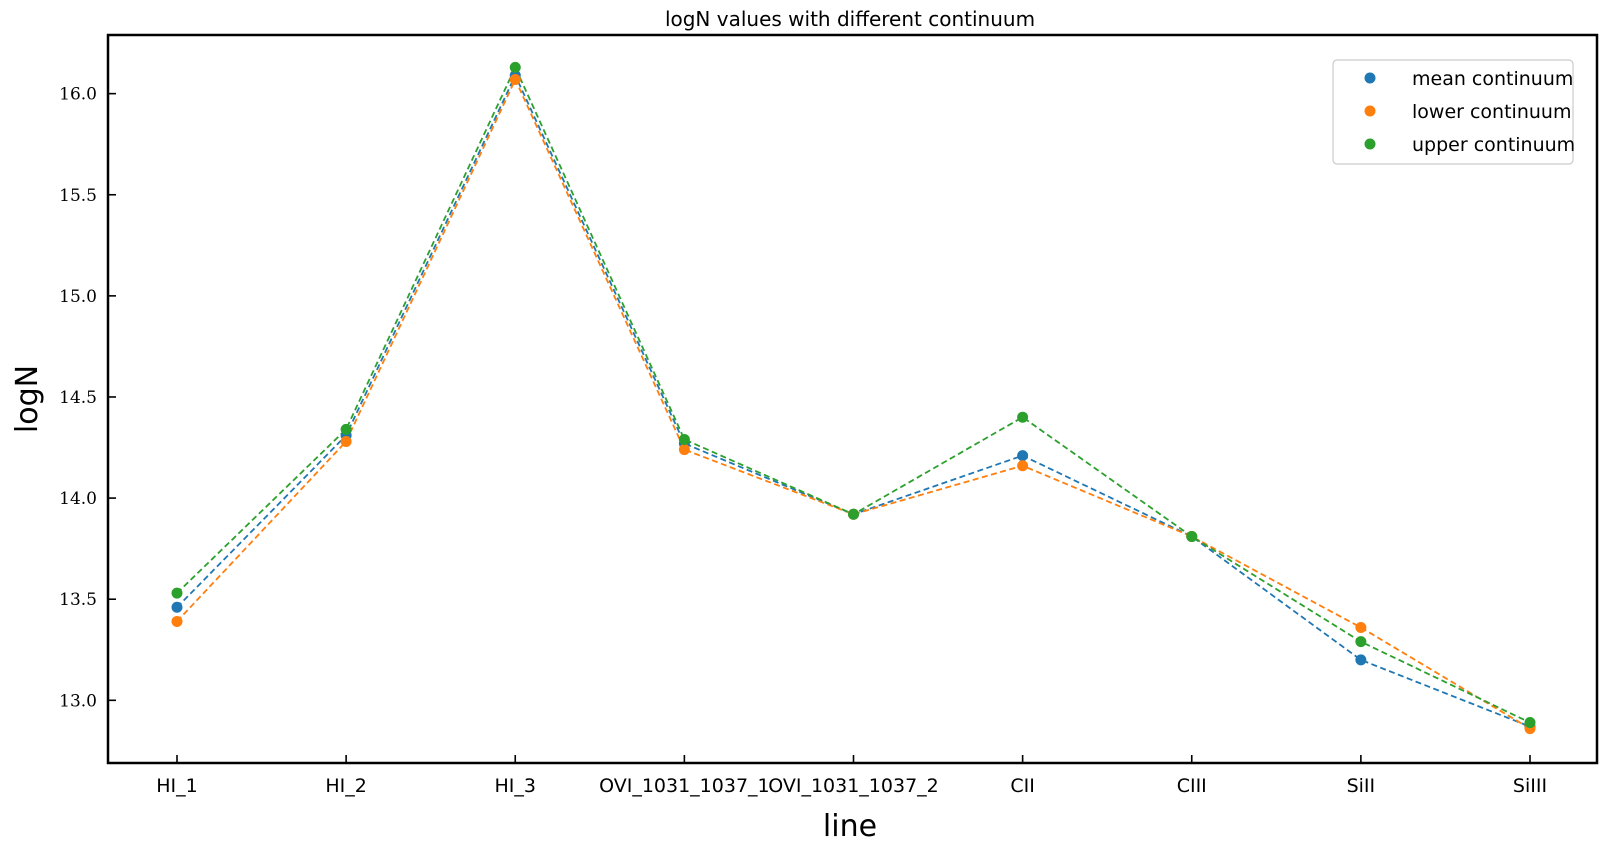  I want to click on y-tick-label: 14.0, so click(78, 499).